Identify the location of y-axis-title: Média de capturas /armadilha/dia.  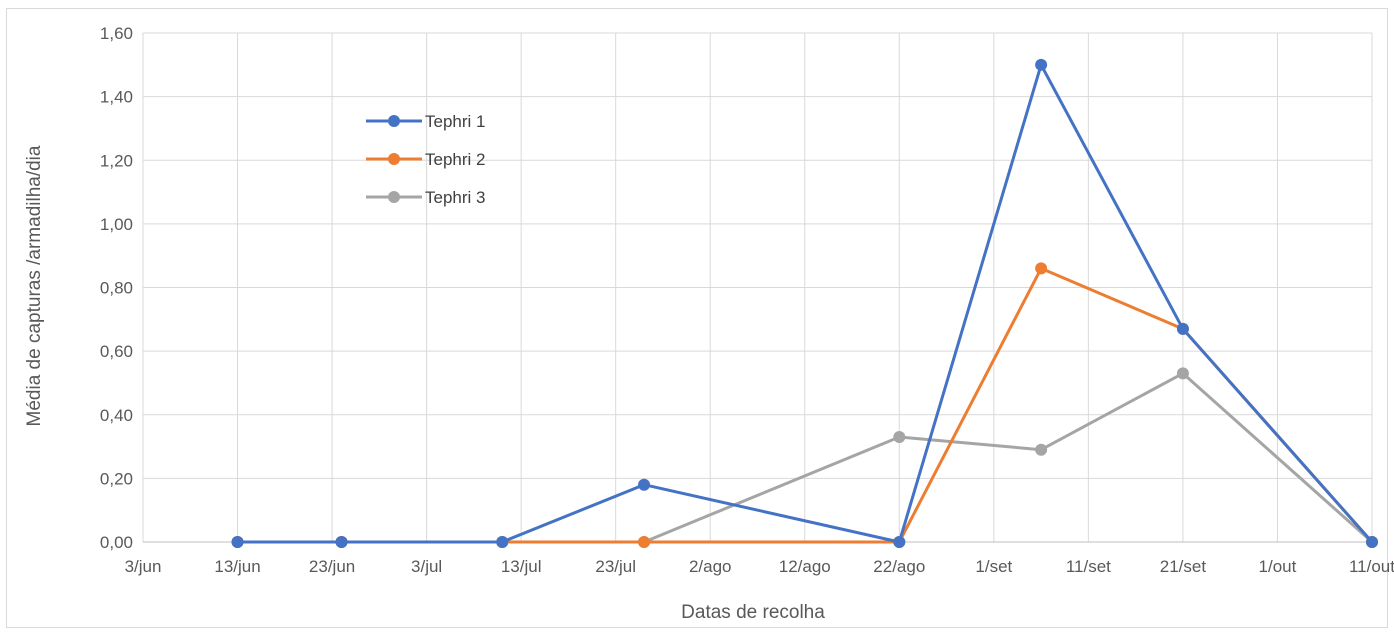
(34, 285).